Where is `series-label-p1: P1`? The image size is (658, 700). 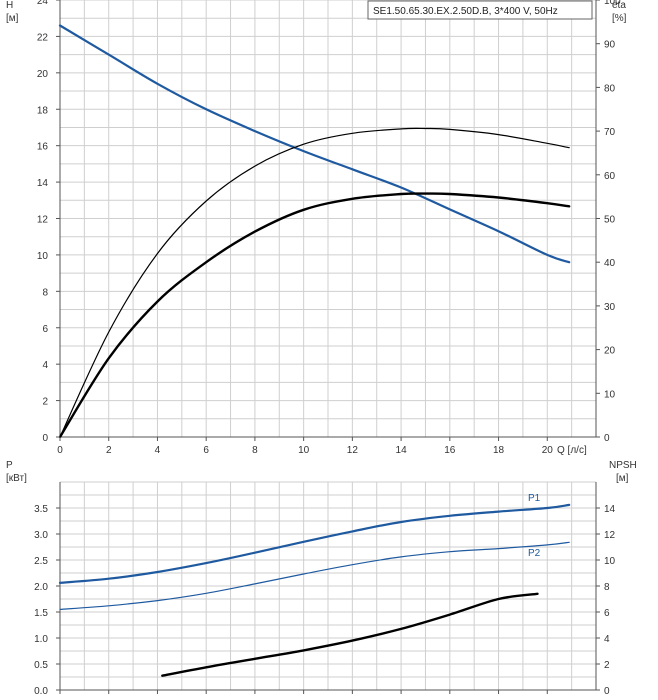
series-label-p1: P1 is located at coordinates (534, 498).